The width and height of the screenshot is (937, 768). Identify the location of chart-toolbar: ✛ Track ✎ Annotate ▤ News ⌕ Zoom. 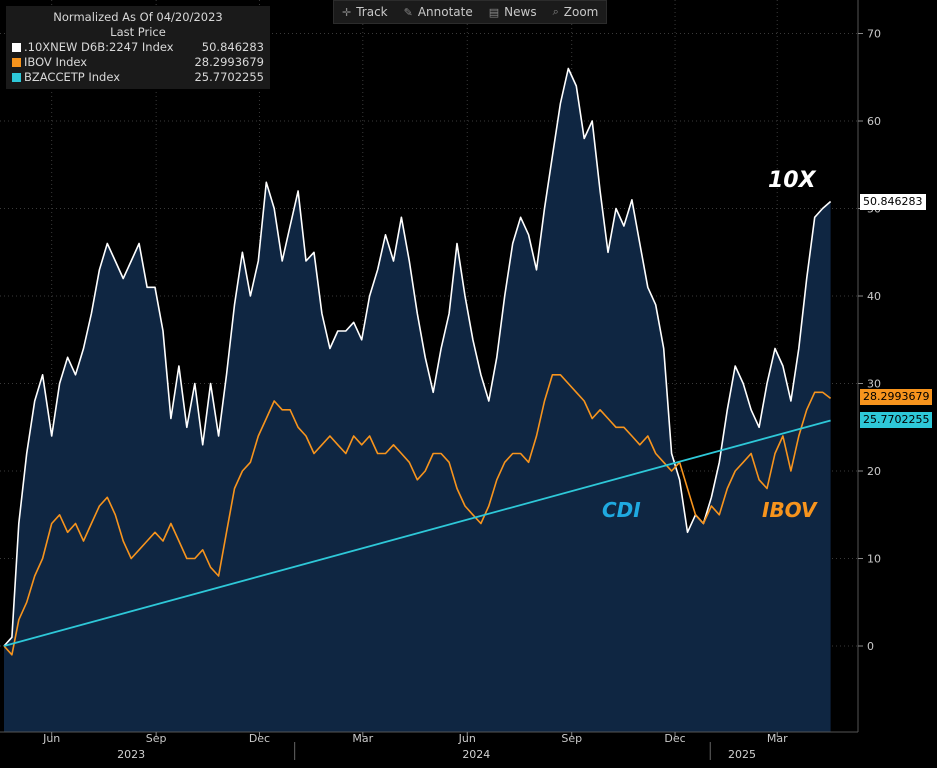
(470, 12).